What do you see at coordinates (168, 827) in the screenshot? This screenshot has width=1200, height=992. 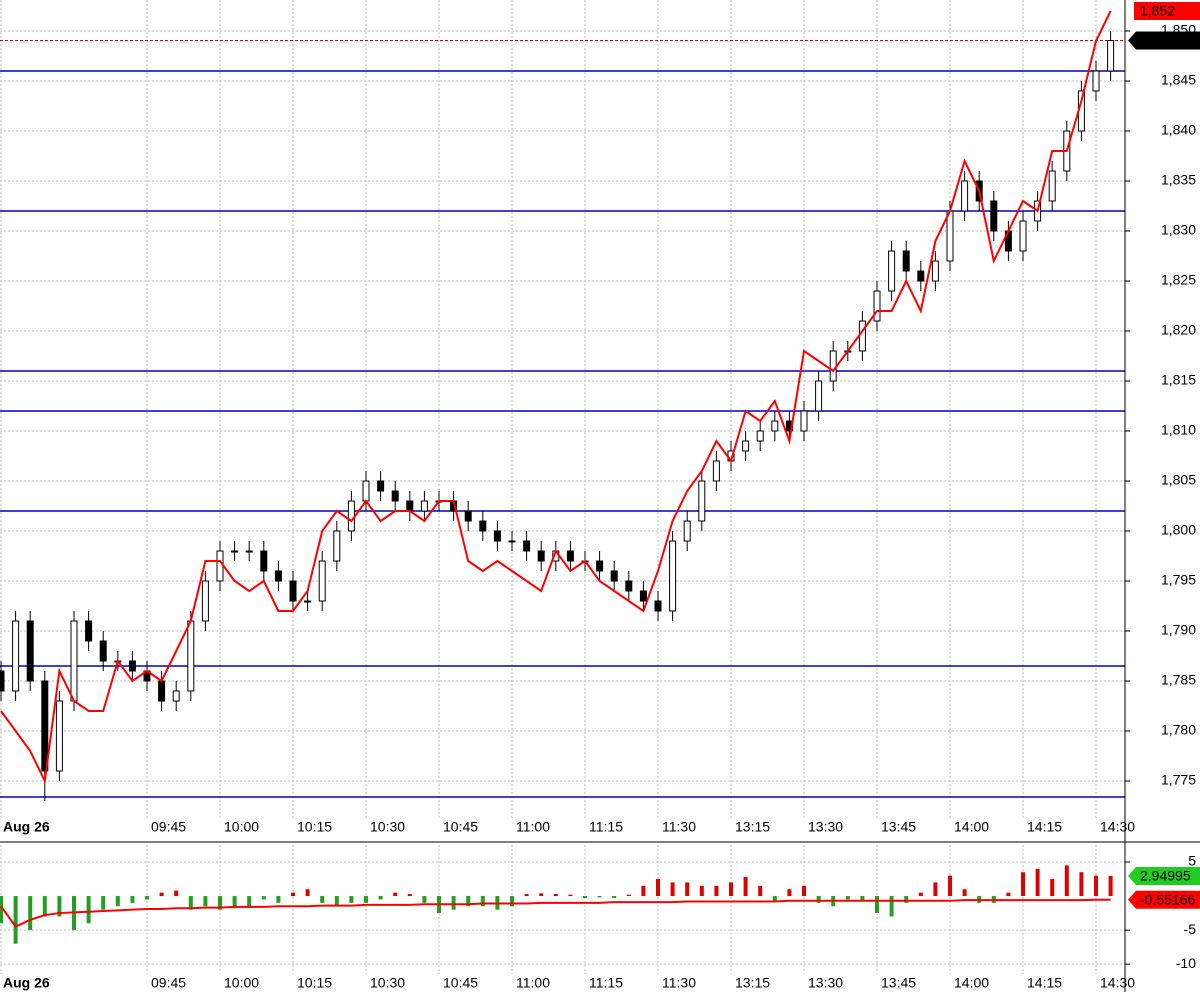 I see `x-tick-label: 09:45` at bounding box center [168, 827].